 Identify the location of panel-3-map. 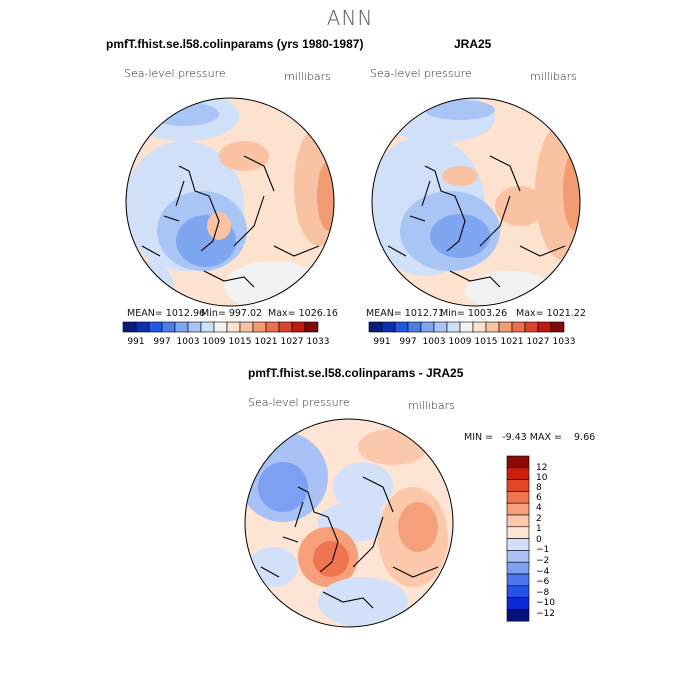
(349, 523).